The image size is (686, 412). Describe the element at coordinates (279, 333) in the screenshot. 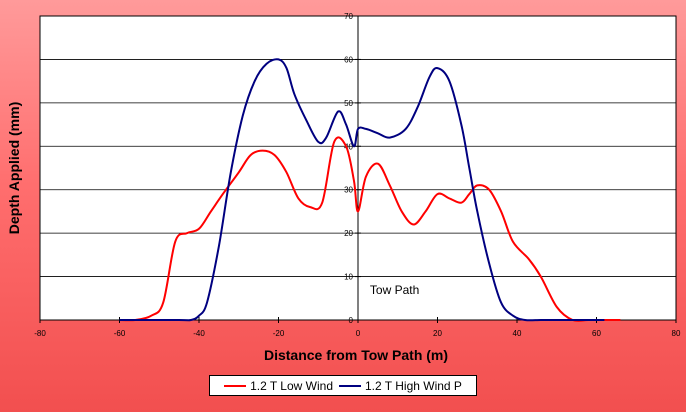

I see `x-tick-label: -20` at that location.